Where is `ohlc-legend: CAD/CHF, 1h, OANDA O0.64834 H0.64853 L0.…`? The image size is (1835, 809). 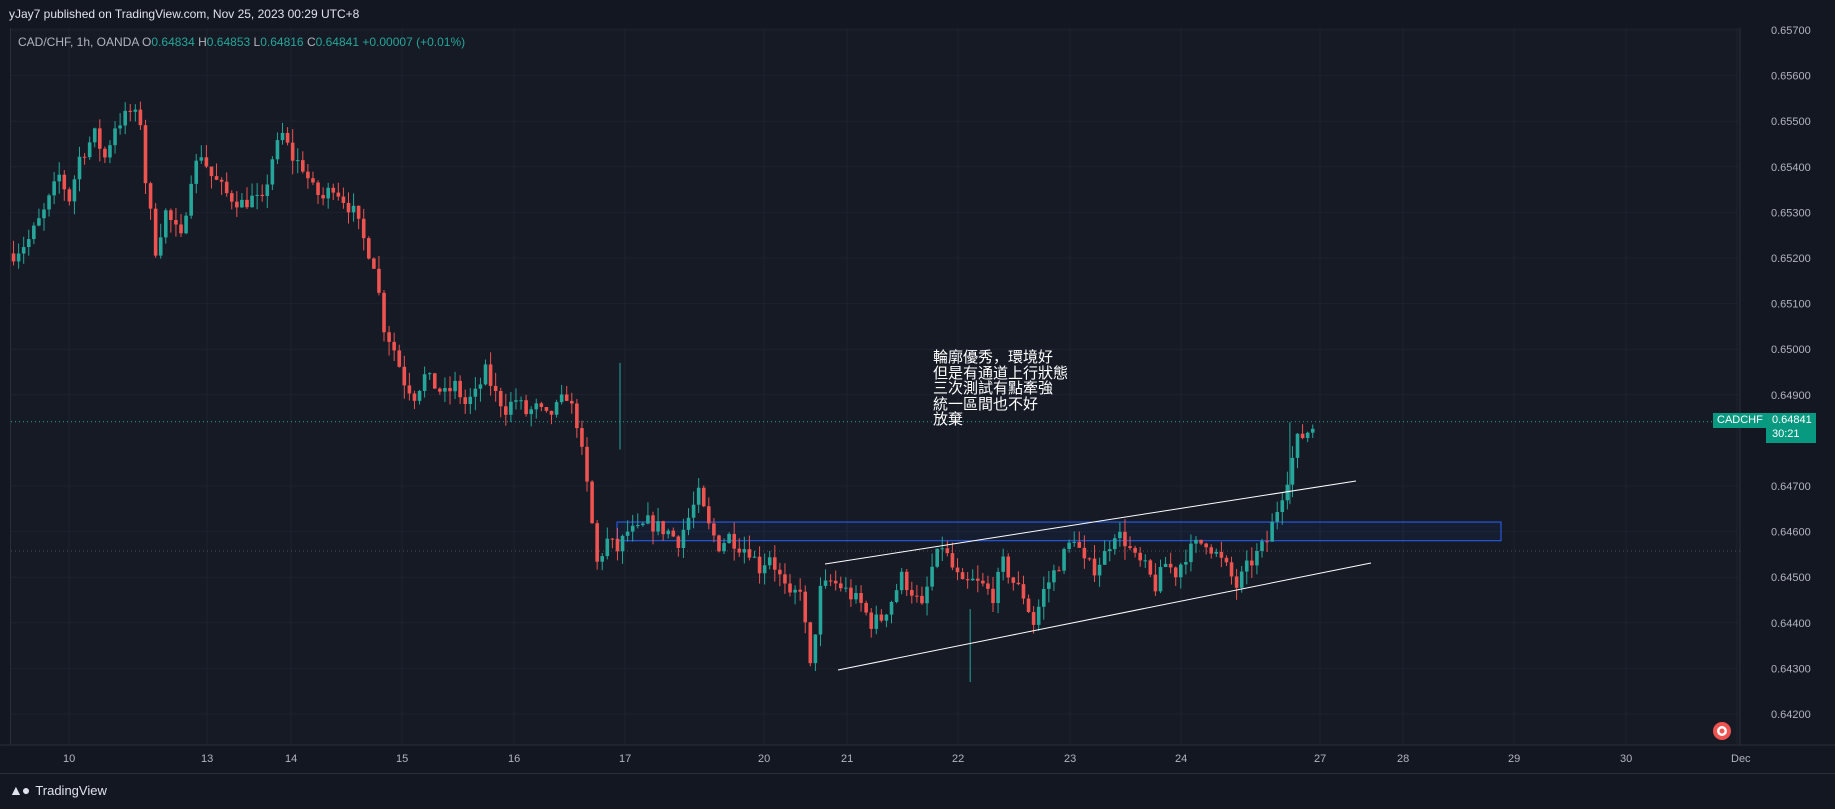 ohlc-legend: CAD/CHF, 1h, OANDA O0.64834 H0.64853 L0.… is located at coordinates (241, 42).